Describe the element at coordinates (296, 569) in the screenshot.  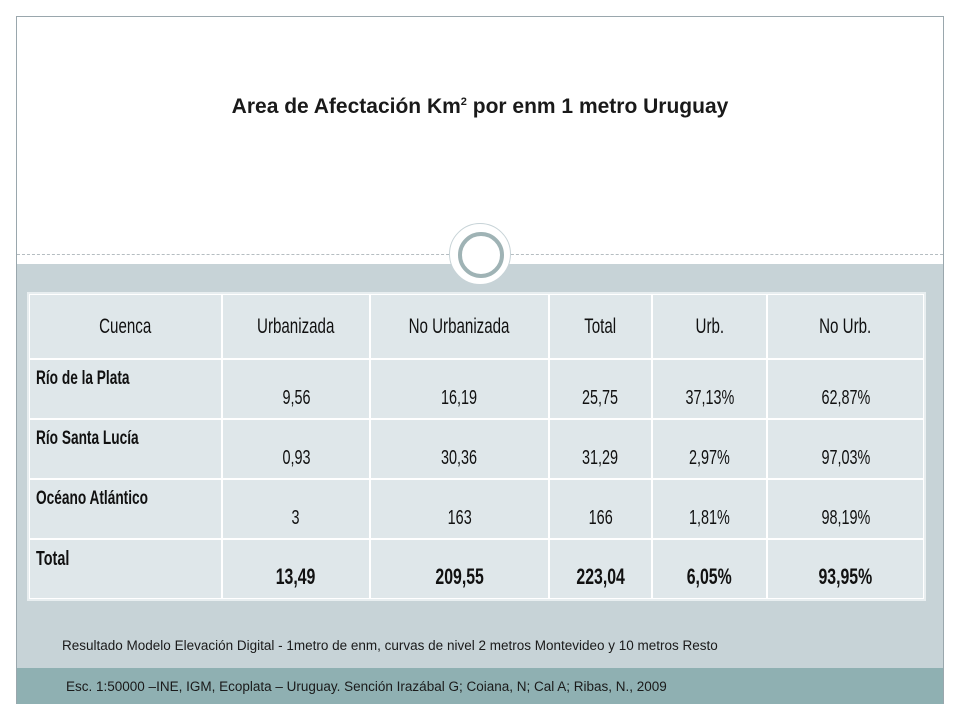
I see `row-cell: 13,49` at that location.